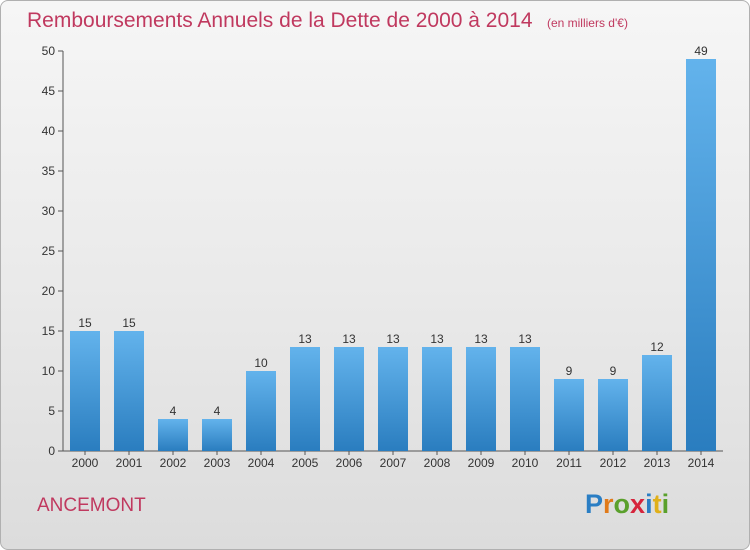  Describe the element at coordinates (91, 505) in the screenshot. I see `commune-name: ANCEMONT` at that location.